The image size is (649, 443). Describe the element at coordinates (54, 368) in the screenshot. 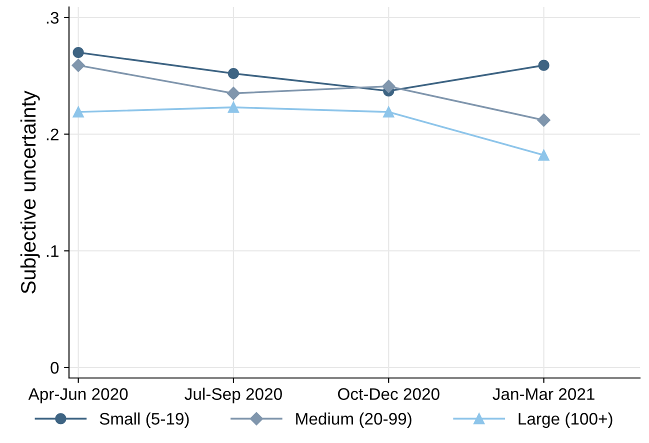

I see `y-tick-label: 0` at that location.